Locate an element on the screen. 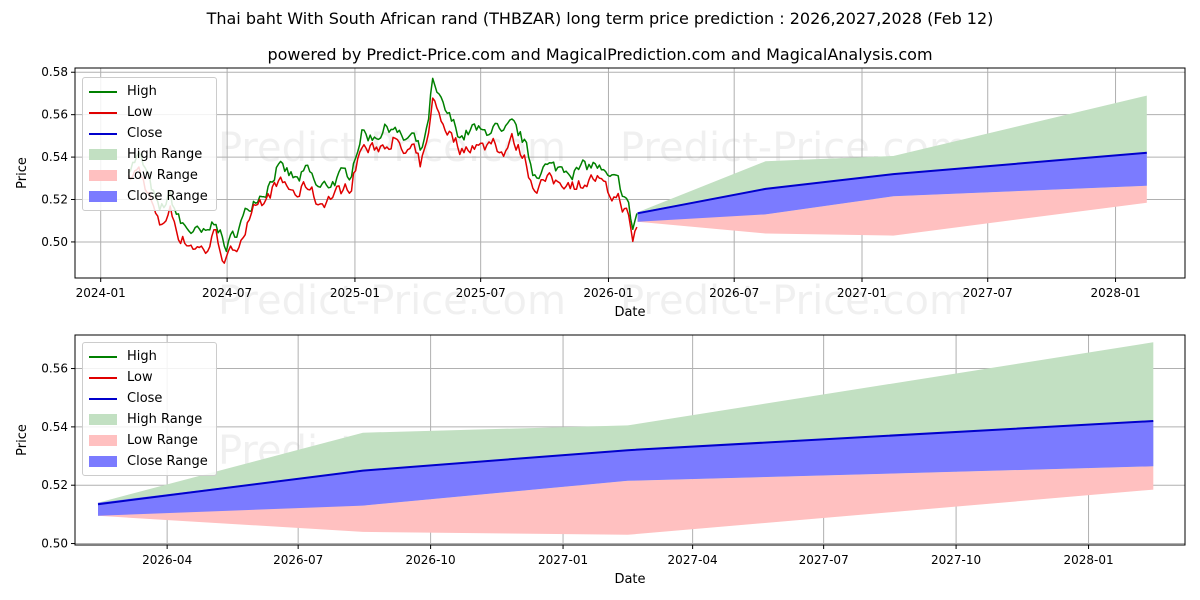 The width and height of the screenshot is (1200, 600). historical-high-line is located at coordinates (382, 165).